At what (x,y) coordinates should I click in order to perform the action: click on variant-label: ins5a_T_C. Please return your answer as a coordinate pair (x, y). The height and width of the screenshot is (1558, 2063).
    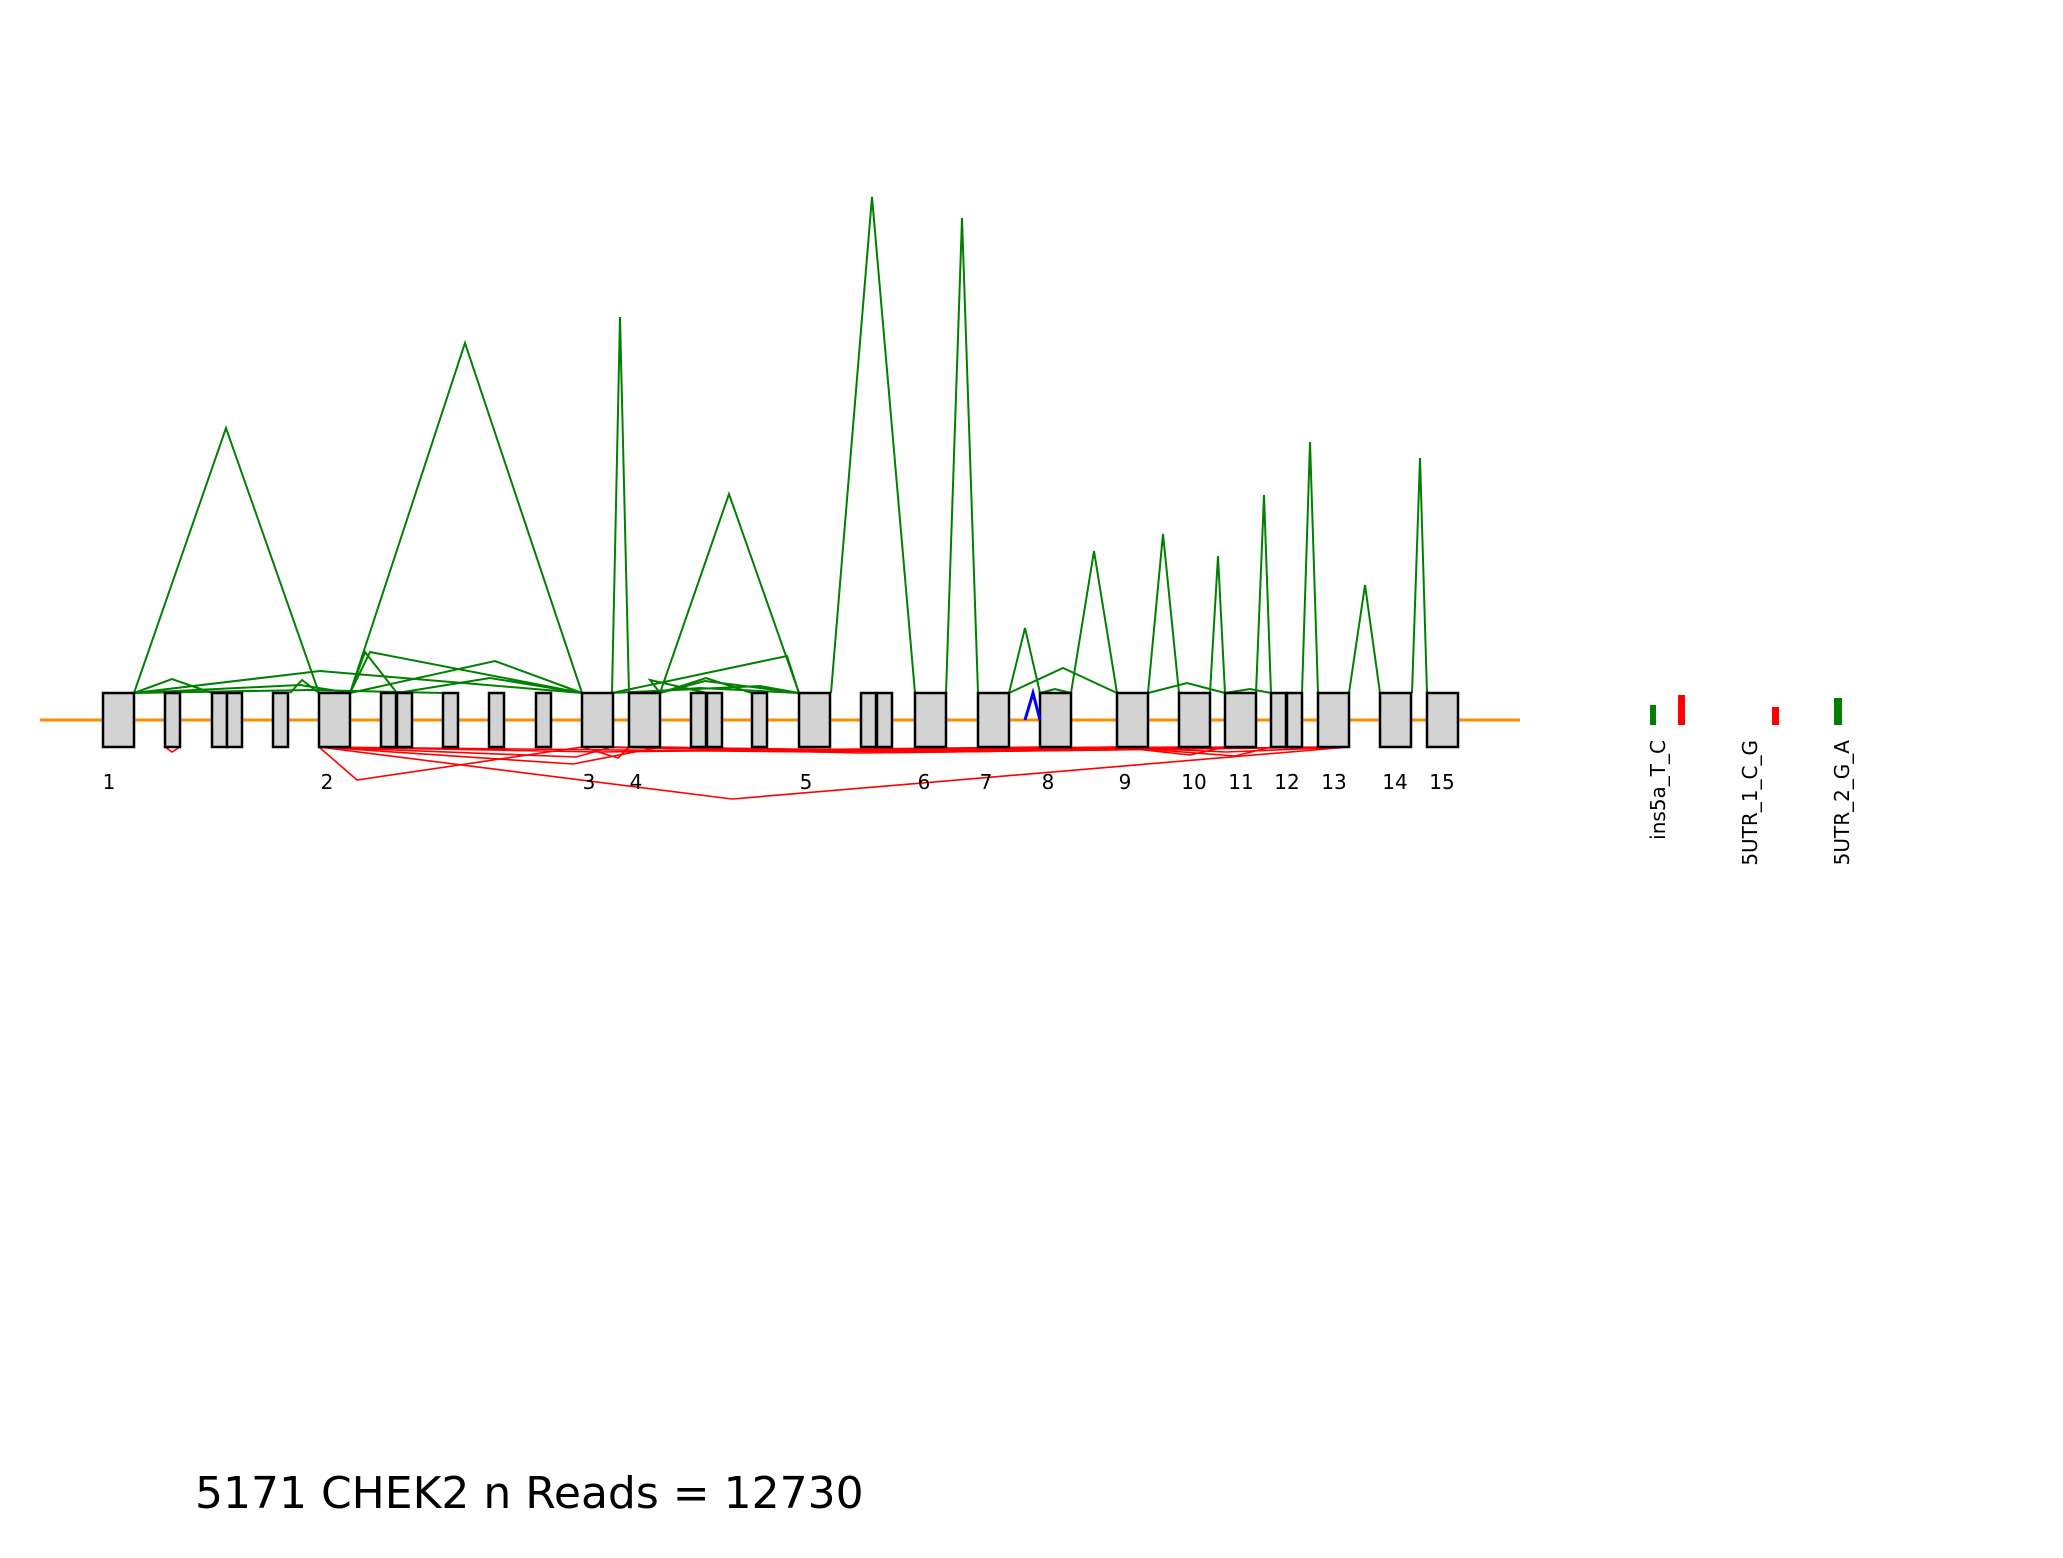
    Looking at the image, I should click on (1658, 790).